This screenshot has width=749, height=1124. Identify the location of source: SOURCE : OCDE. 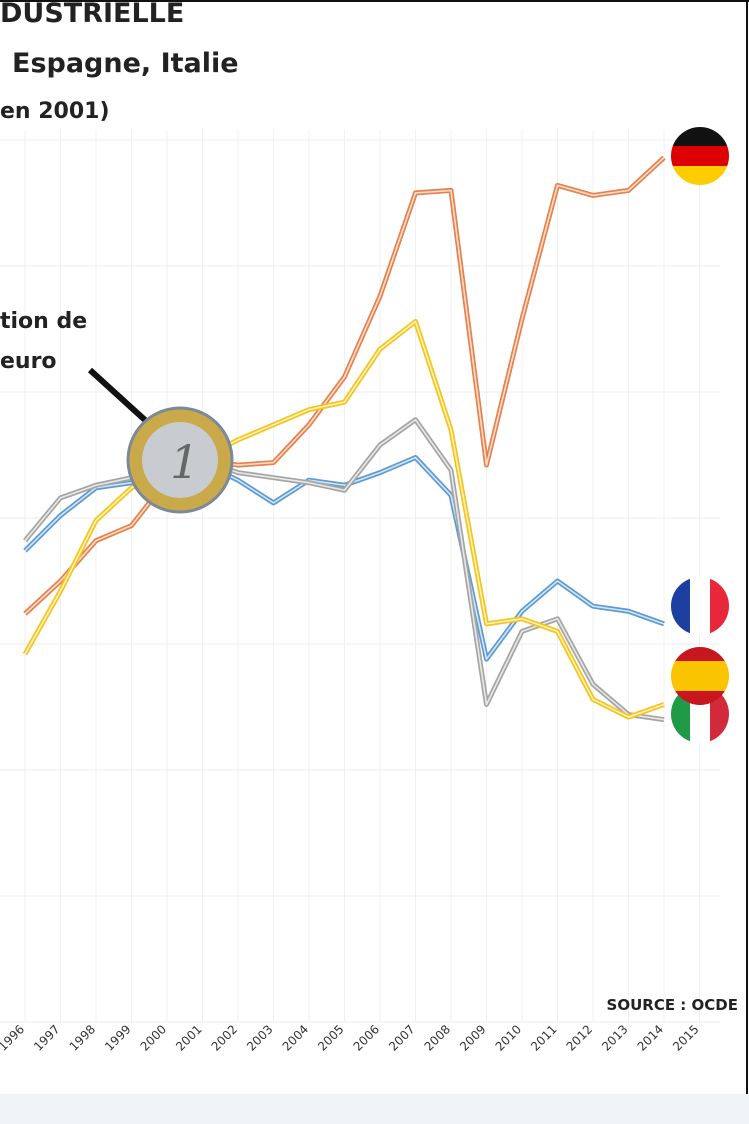
(672, 1005).